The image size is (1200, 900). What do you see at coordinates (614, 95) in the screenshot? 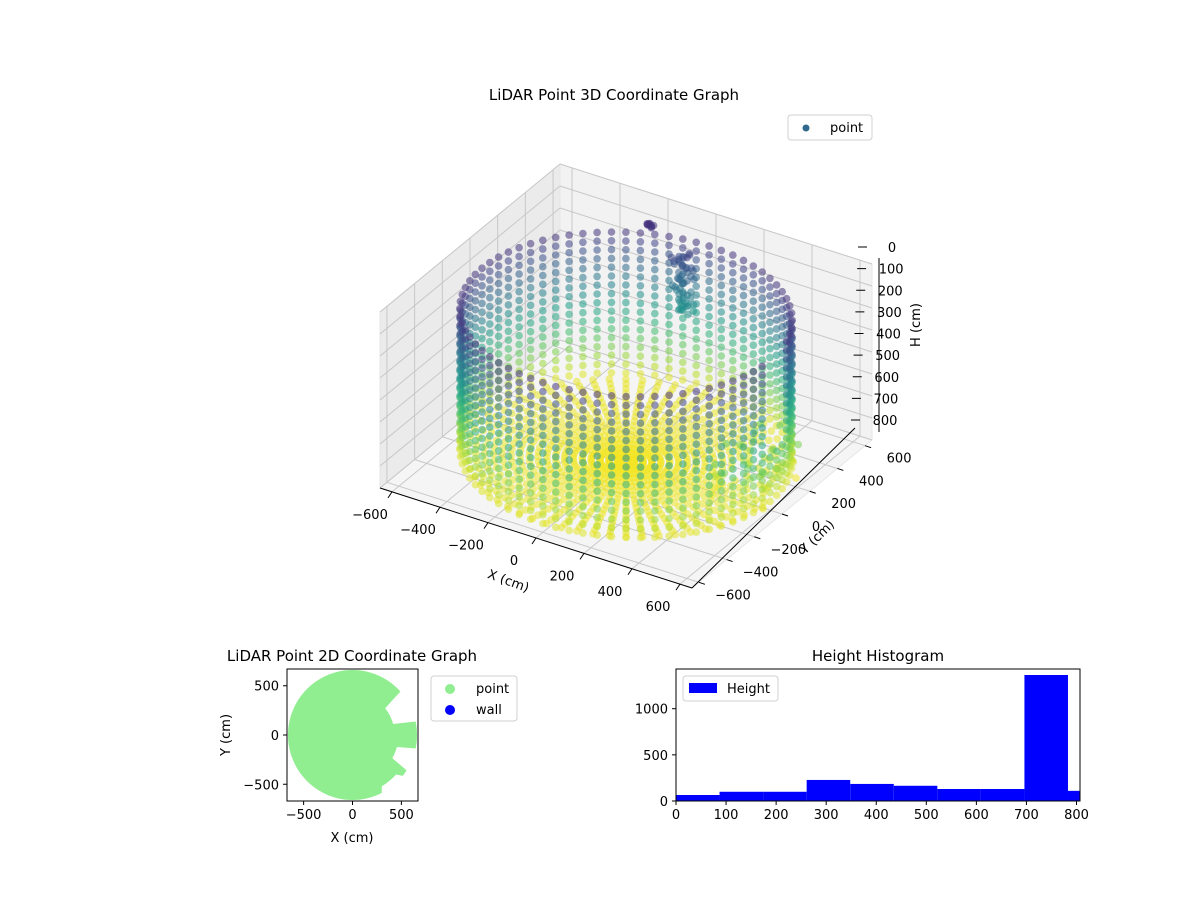
I see `chart-3d-title: LiDAR Point 3D Coordinate Graph` at bounding box center [614, 95].